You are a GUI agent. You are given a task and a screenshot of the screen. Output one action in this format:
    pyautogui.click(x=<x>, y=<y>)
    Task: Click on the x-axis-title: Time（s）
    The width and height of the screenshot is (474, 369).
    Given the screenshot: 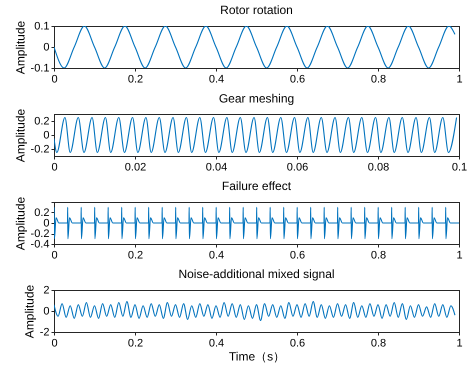 What is the action you would take?
    pyautogui.click(x=257, y=357)
    